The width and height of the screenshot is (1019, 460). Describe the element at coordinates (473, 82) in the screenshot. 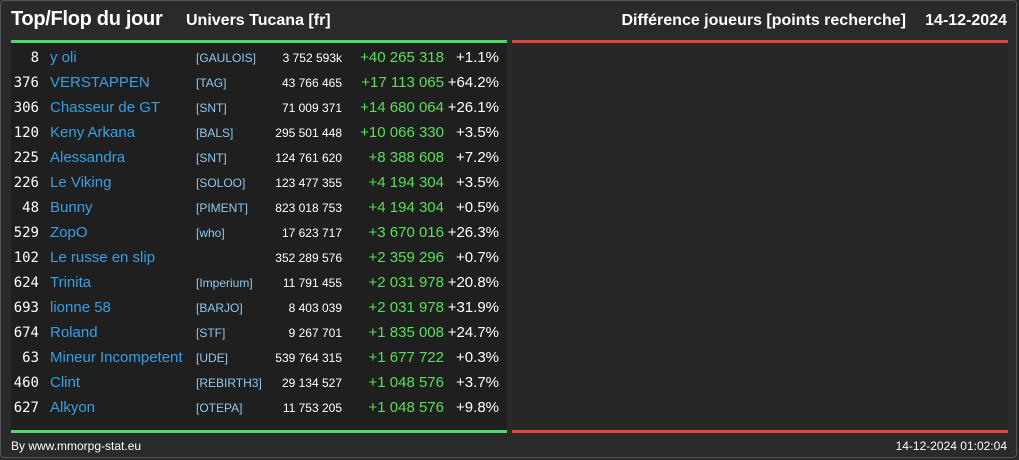

I see `delta-percent: +64.2%` at that location.